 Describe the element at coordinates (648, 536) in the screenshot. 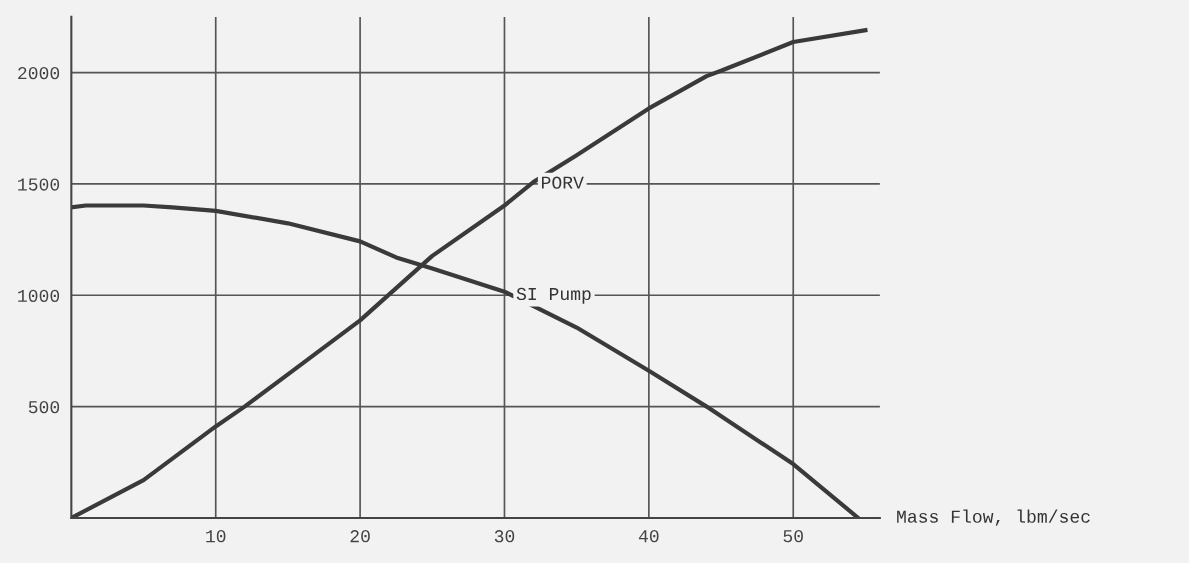

I see `x-tick-label: 40` at that location.